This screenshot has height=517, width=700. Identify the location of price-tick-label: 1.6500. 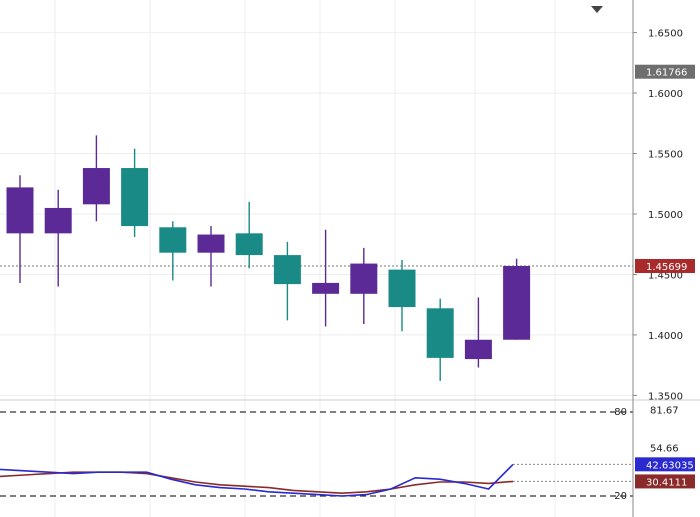
(665, 34).